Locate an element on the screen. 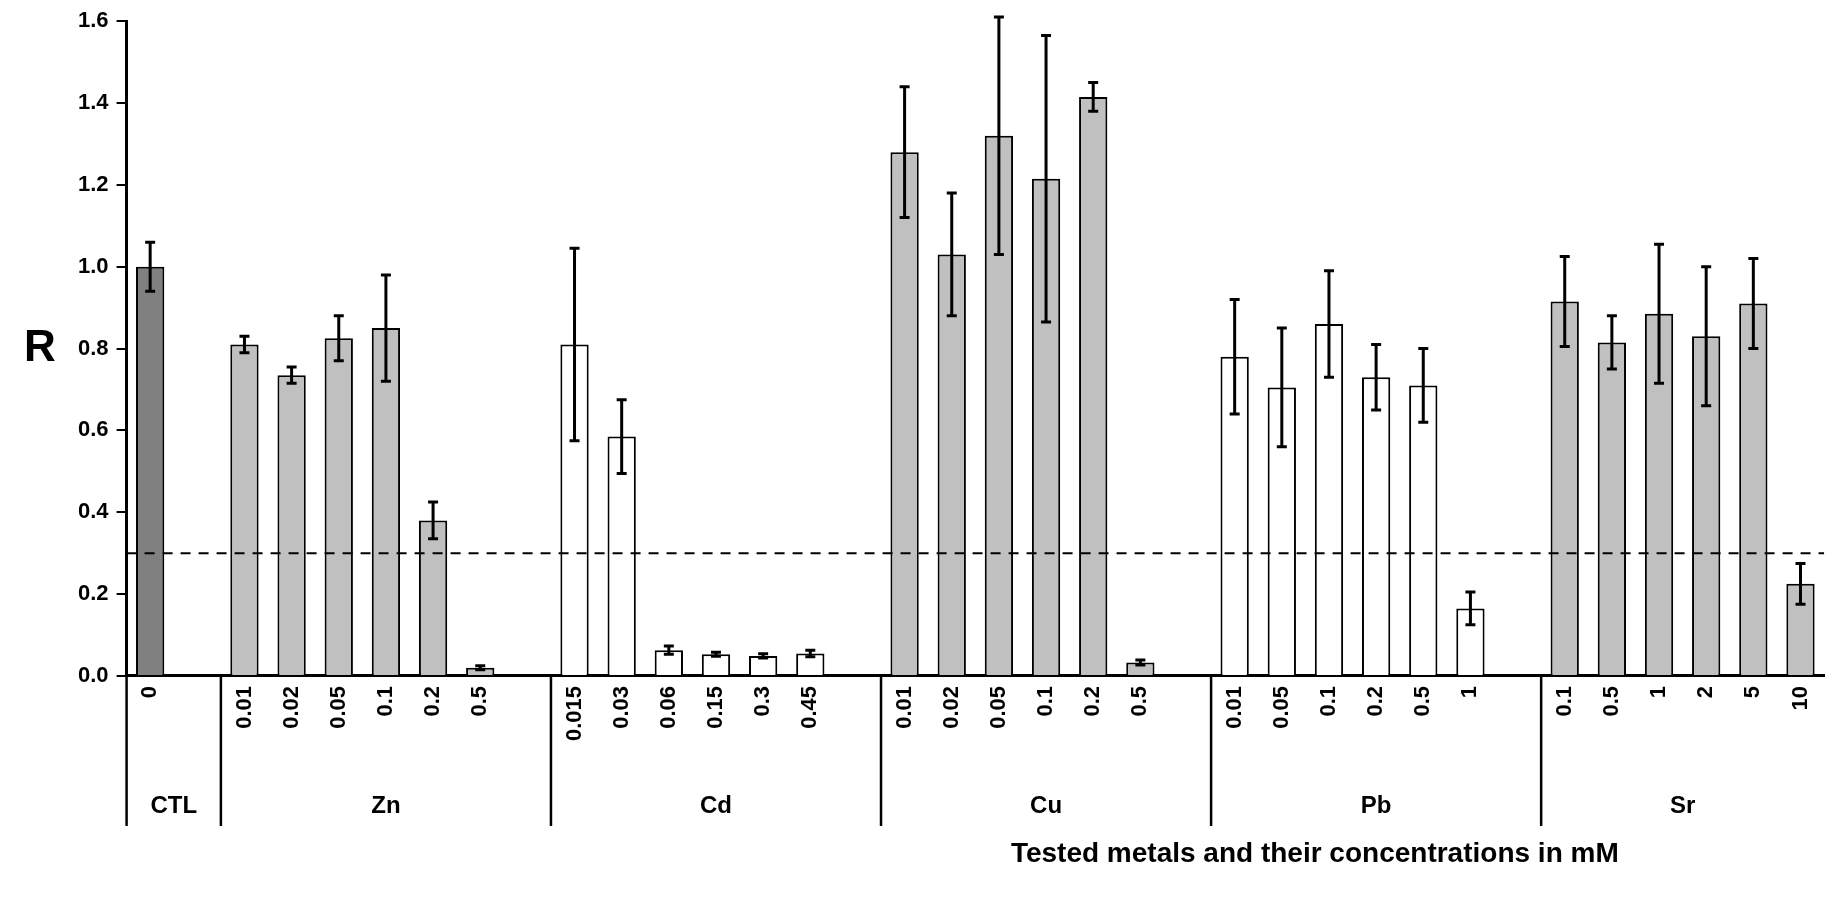 This screenshot has width=1837, height=901. text: Cu is located at coordinates (1046, 804).